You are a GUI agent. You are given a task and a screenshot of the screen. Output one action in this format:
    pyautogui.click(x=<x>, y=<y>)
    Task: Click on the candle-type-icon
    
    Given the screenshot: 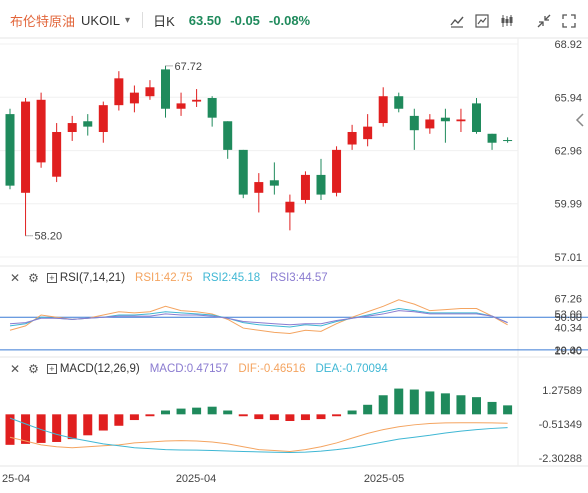 What is the action you would take?
    pyautogui.click(x=507, y=21)
    